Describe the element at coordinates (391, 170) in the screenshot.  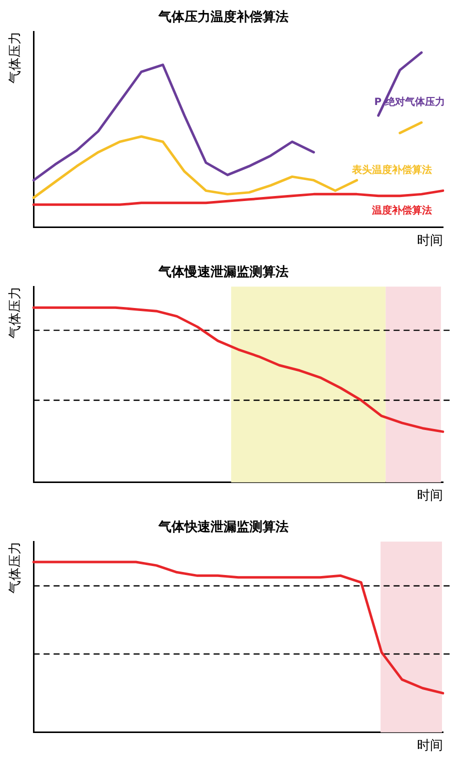
I see `series-label: 表头温度补偿算法` at that location.